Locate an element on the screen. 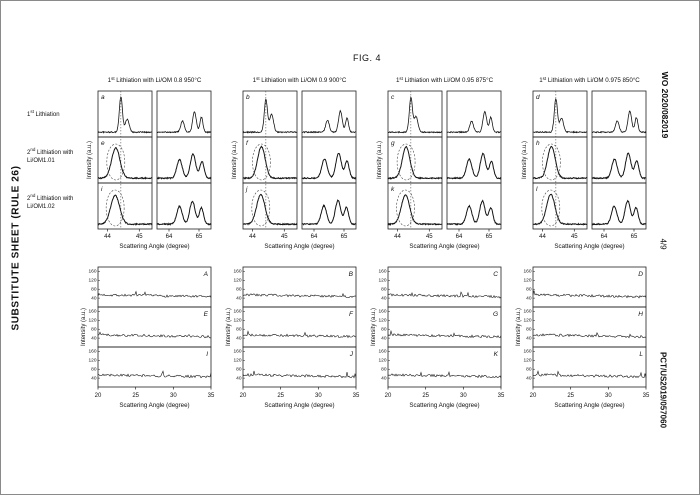  panel-letter: L is located at coordinates (641, 354).